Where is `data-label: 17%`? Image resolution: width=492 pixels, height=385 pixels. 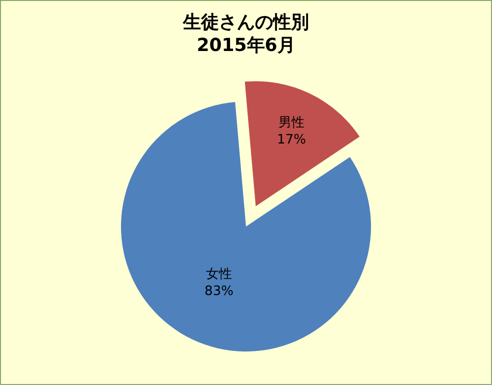
data-label: 17% is located at coordinates (291, 140).